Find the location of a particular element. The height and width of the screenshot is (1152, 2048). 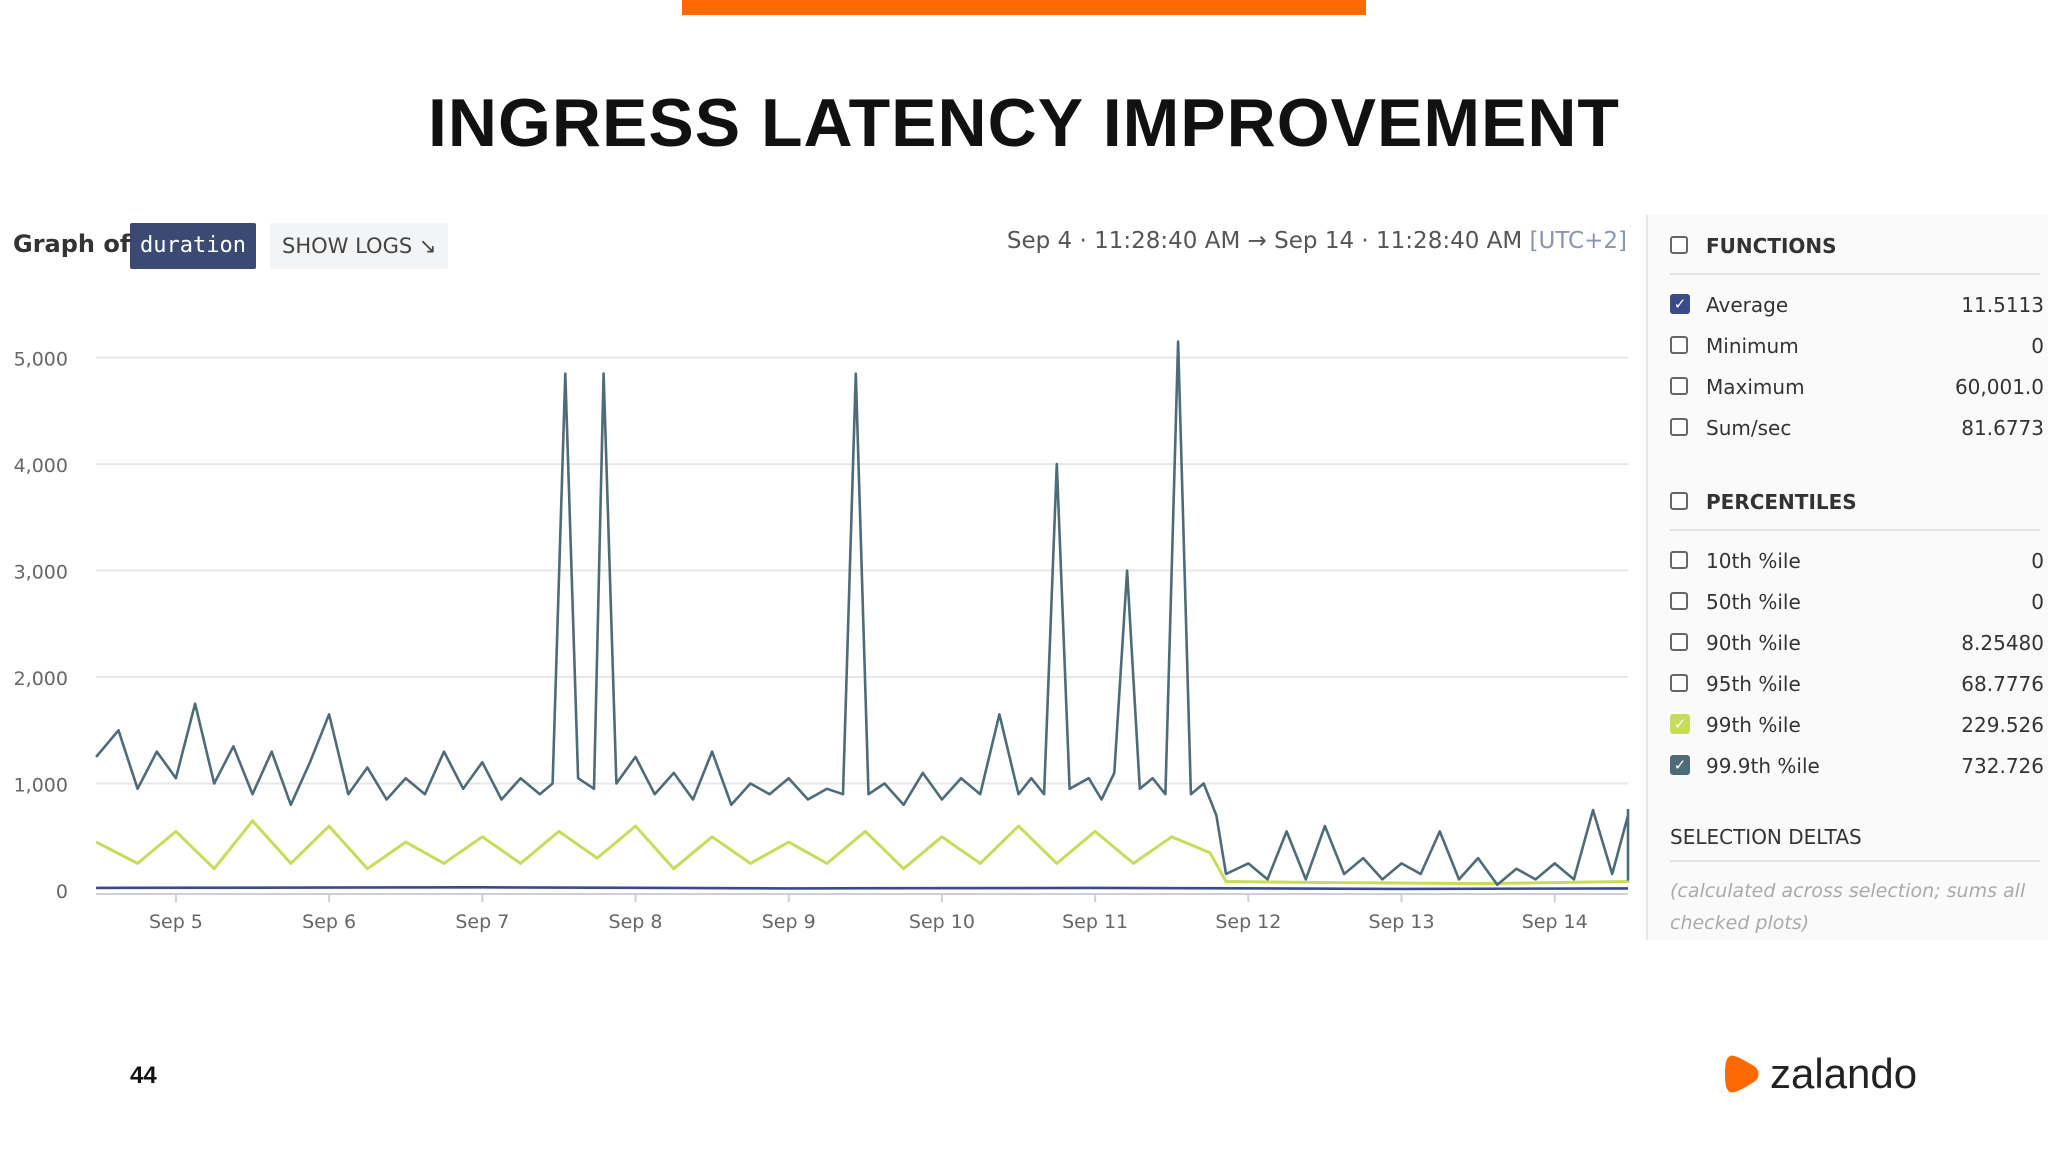

functions-header: FUNCTIONS is located at coordinates (1857, 247).